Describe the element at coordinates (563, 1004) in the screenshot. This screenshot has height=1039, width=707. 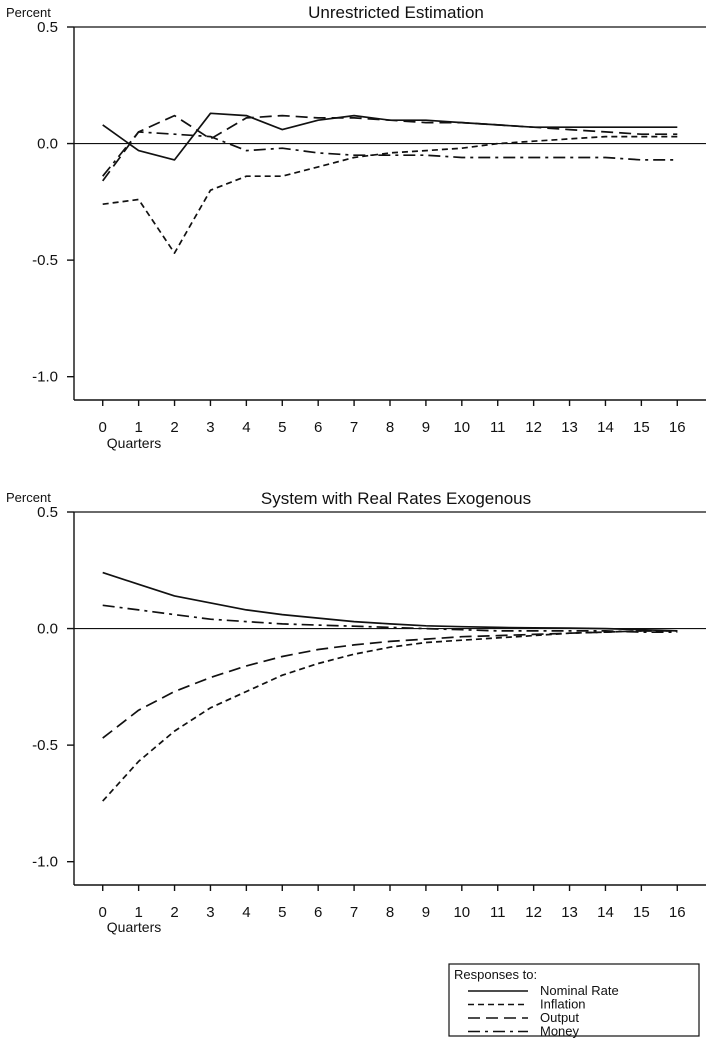
I see `legend-label-inflation: Inflation` at that location.